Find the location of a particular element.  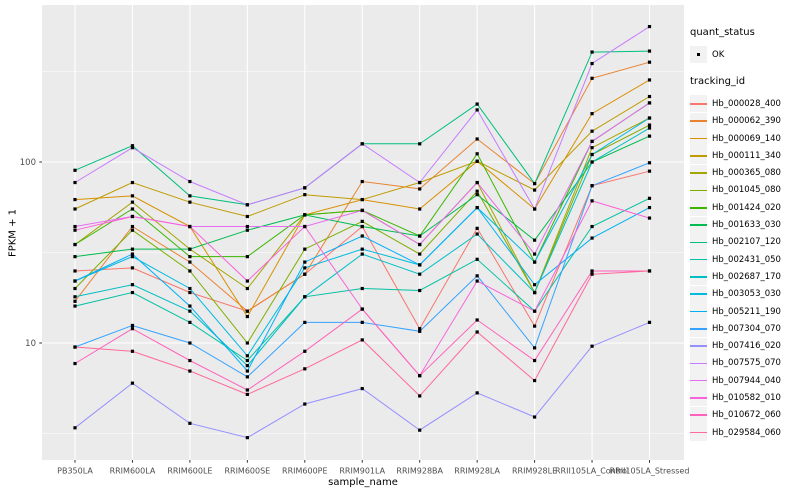

x-tick-label: RRIM600PE is located at coordinates (305, 471).